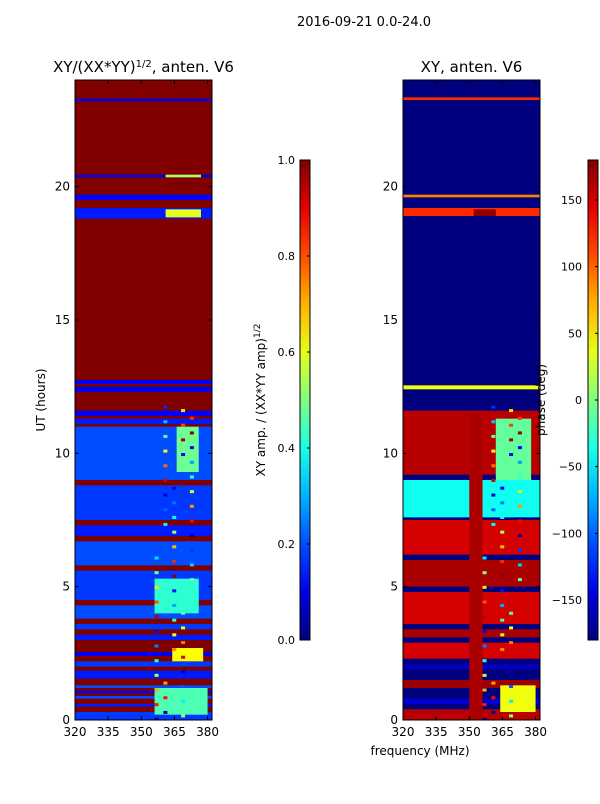  I want to click on y-tick-label: 10, so click(390, 453).